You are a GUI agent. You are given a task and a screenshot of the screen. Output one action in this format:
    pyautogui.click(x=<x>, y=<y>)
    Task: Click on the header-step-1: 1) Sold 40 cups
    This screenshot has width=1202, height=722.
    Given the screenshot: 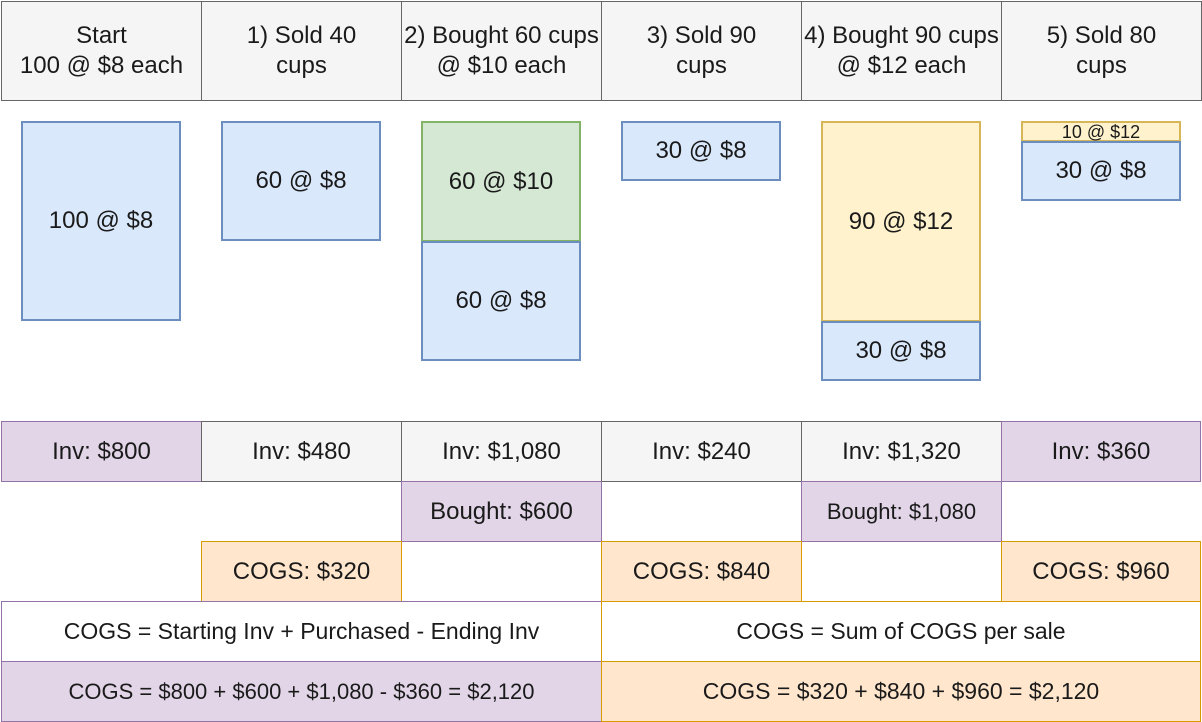 What is the action you would take?
    pyautogui.click(x=301, y=51)
    